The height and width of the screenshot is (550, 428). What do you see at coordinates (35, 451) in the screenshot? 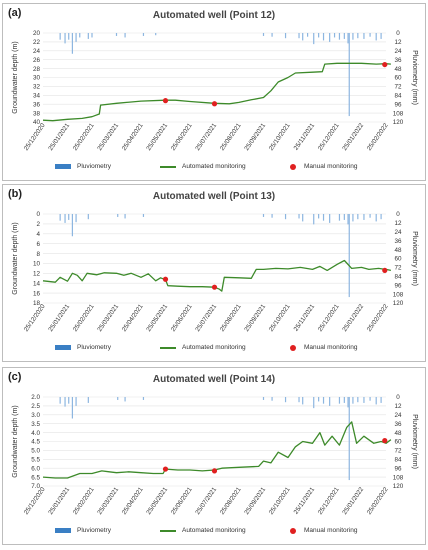
I see `y-tick-label: 5.0` at bounding box center [35, 451].